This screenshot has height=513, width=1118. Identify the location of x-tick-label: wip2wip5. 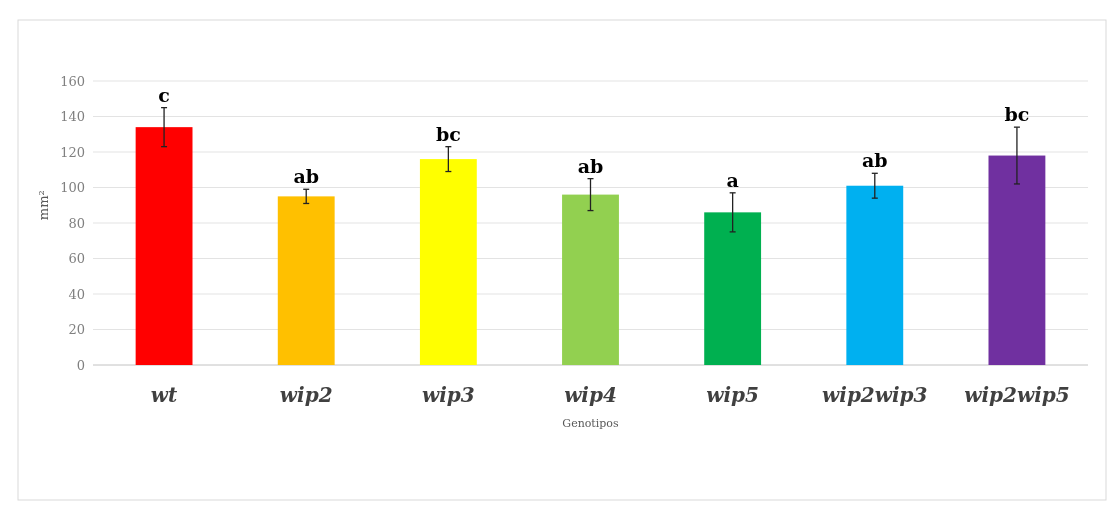
(1017, 395).